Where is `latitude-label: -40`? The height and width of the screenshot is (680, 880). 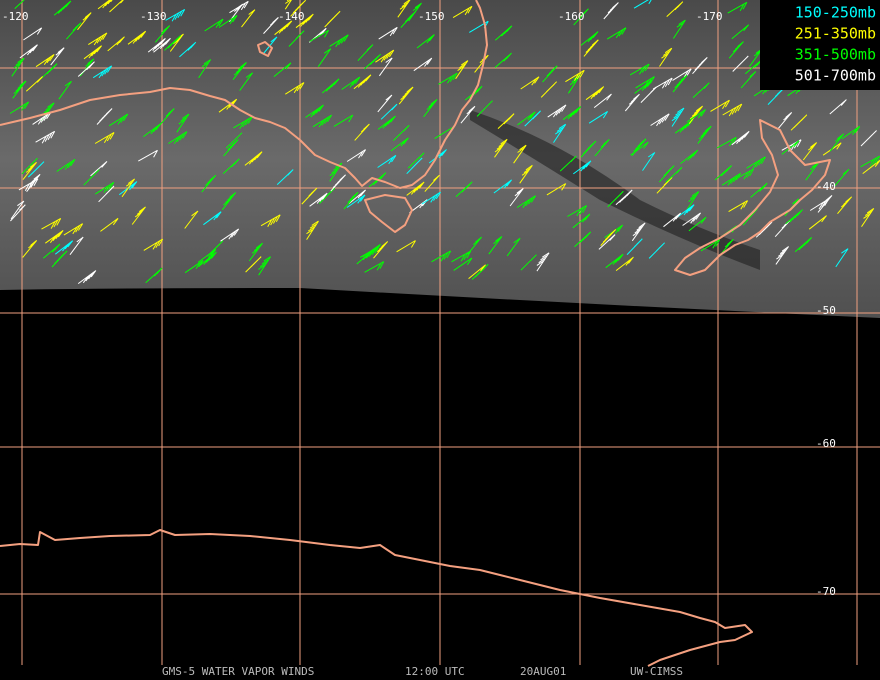 latitude-label: -40 is located at coordinates (826, 186).